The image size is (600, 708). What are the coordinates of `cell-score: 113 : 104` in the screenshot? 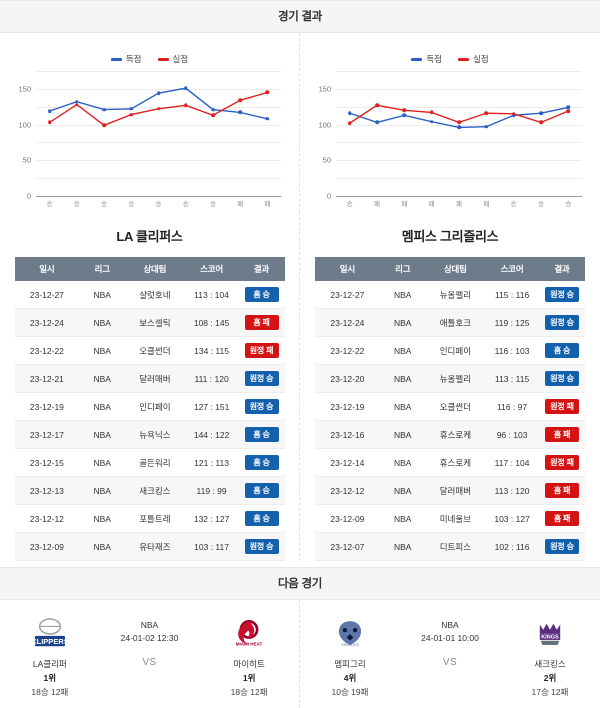 It's located at (211, 295).